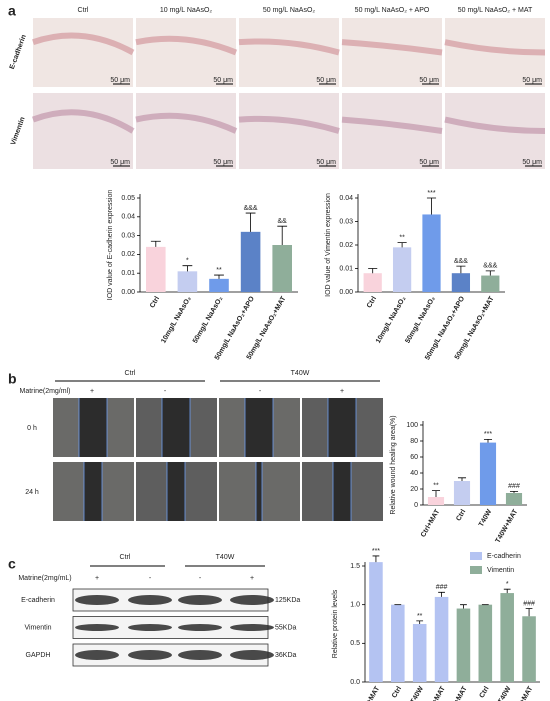 This screenshot has width=550, height=701. What do you see at coordinates (38, 655) in the screenshot?
I see `blot-label: GAPDH` at bounding box center [38, 655].